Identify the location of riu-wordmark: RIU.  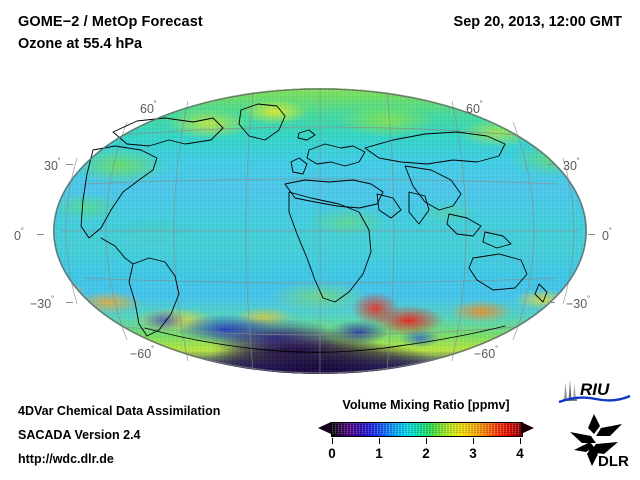
(595, 389).